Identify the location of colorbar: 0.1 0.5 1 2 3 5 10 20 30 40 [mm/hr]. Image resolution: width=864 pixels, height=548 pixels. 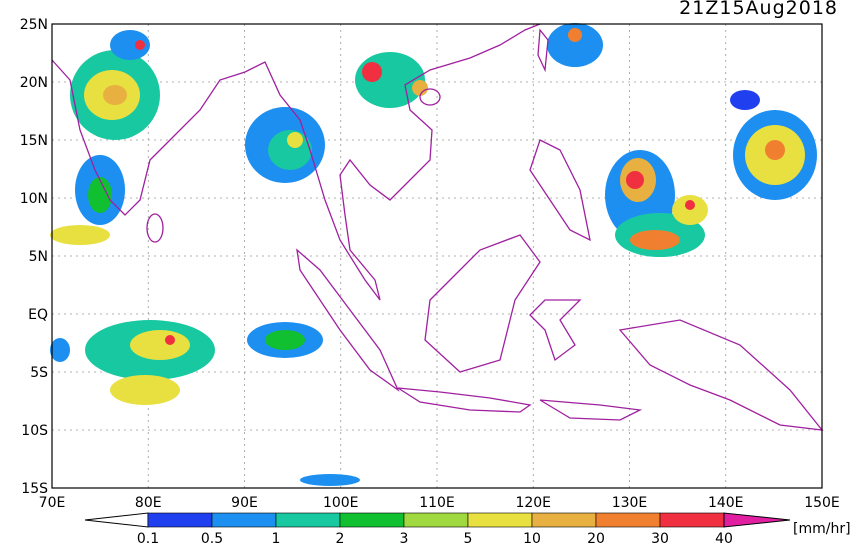
(467, 529).